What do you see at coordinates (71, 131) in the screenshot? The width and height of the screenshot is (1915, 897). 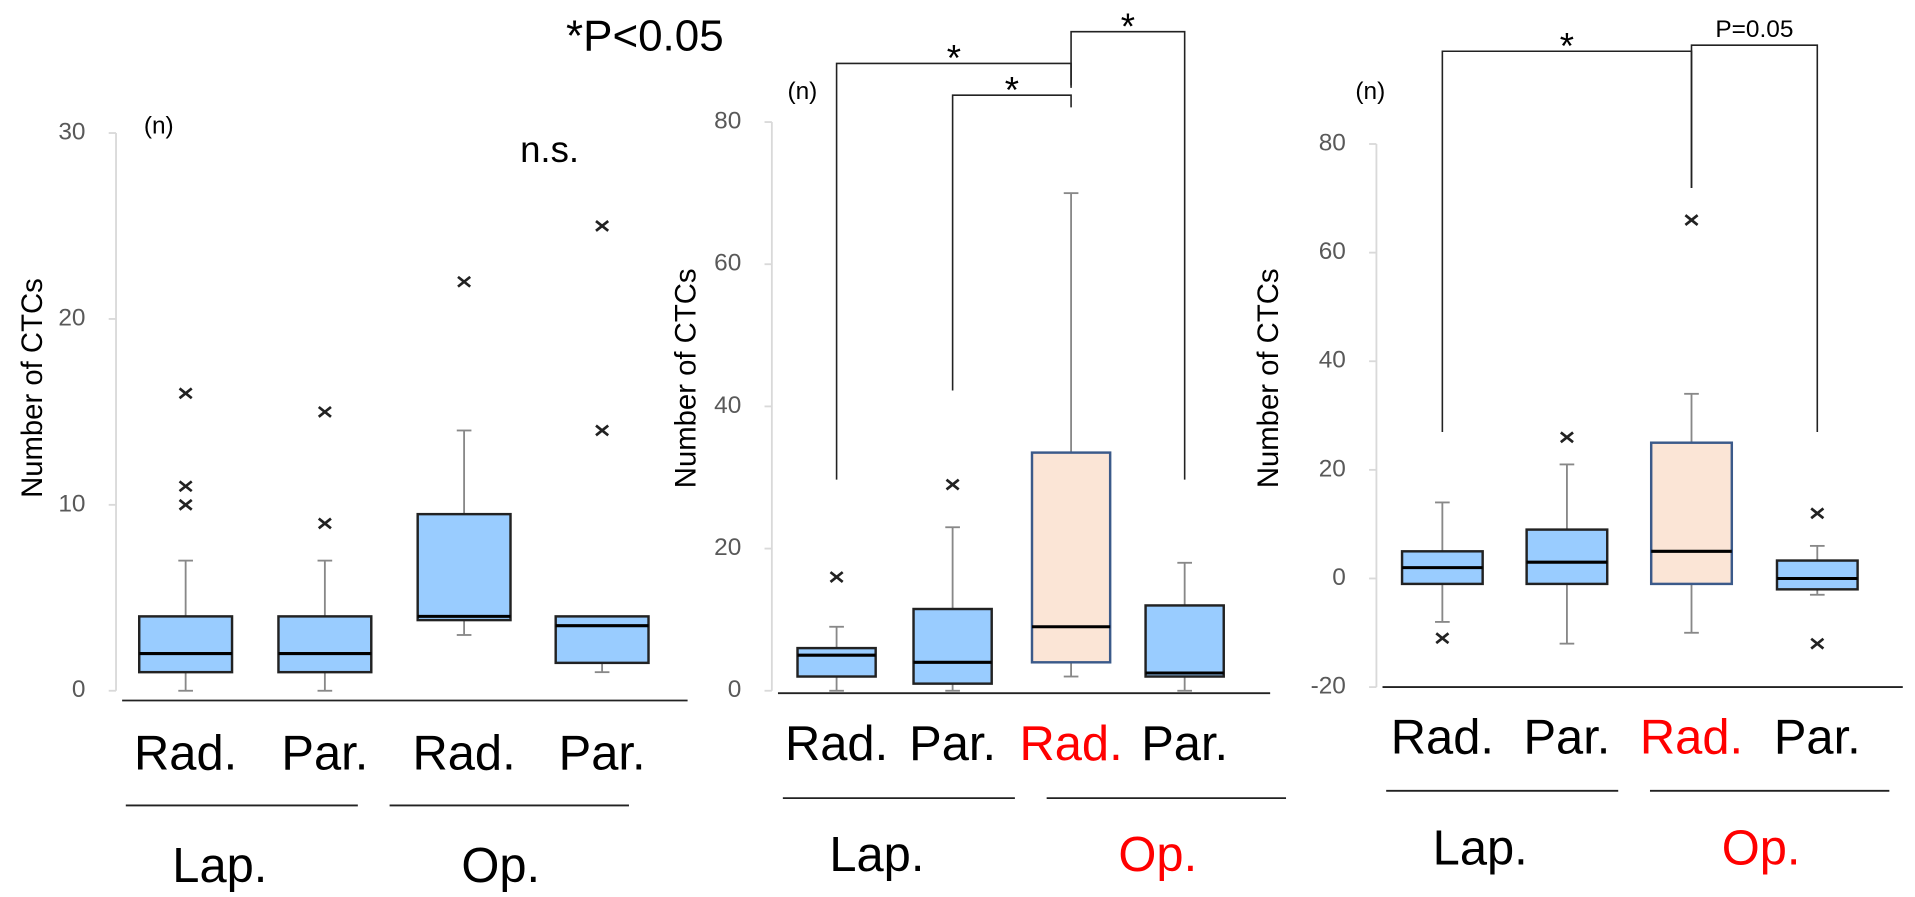 I see `y-tick-label: 30` at bounding box center [71, 131].